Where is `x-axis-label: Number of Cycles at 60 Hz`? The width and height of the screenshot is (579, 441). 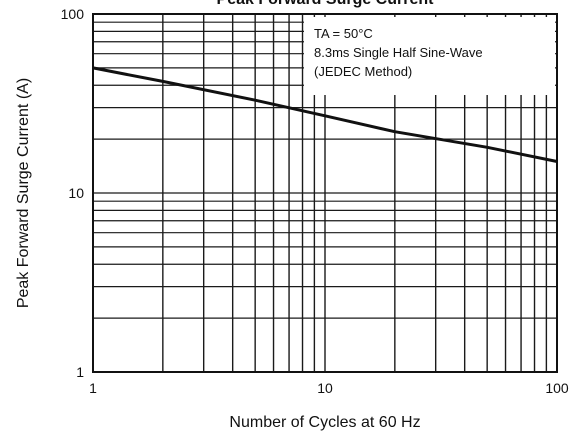 x-axis-label: Number of Cycles at 60 Hz is located at coordinates (324, 422).